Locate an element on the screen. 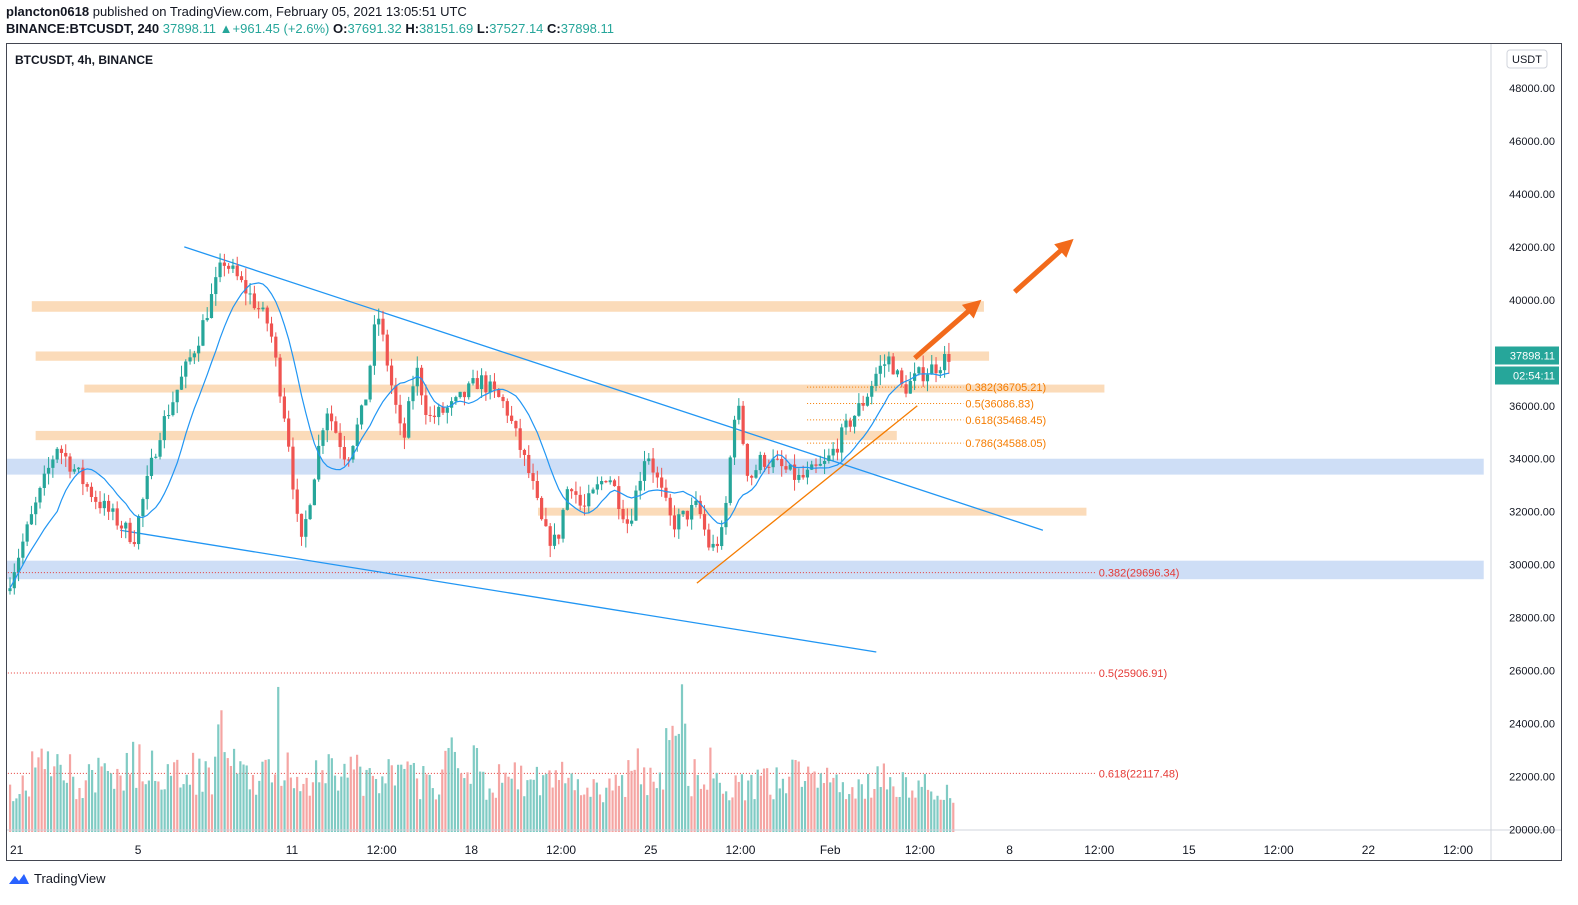 The height and width of the screenshot is (905, 1578). currency-box is located at coordinates (1527, 59).